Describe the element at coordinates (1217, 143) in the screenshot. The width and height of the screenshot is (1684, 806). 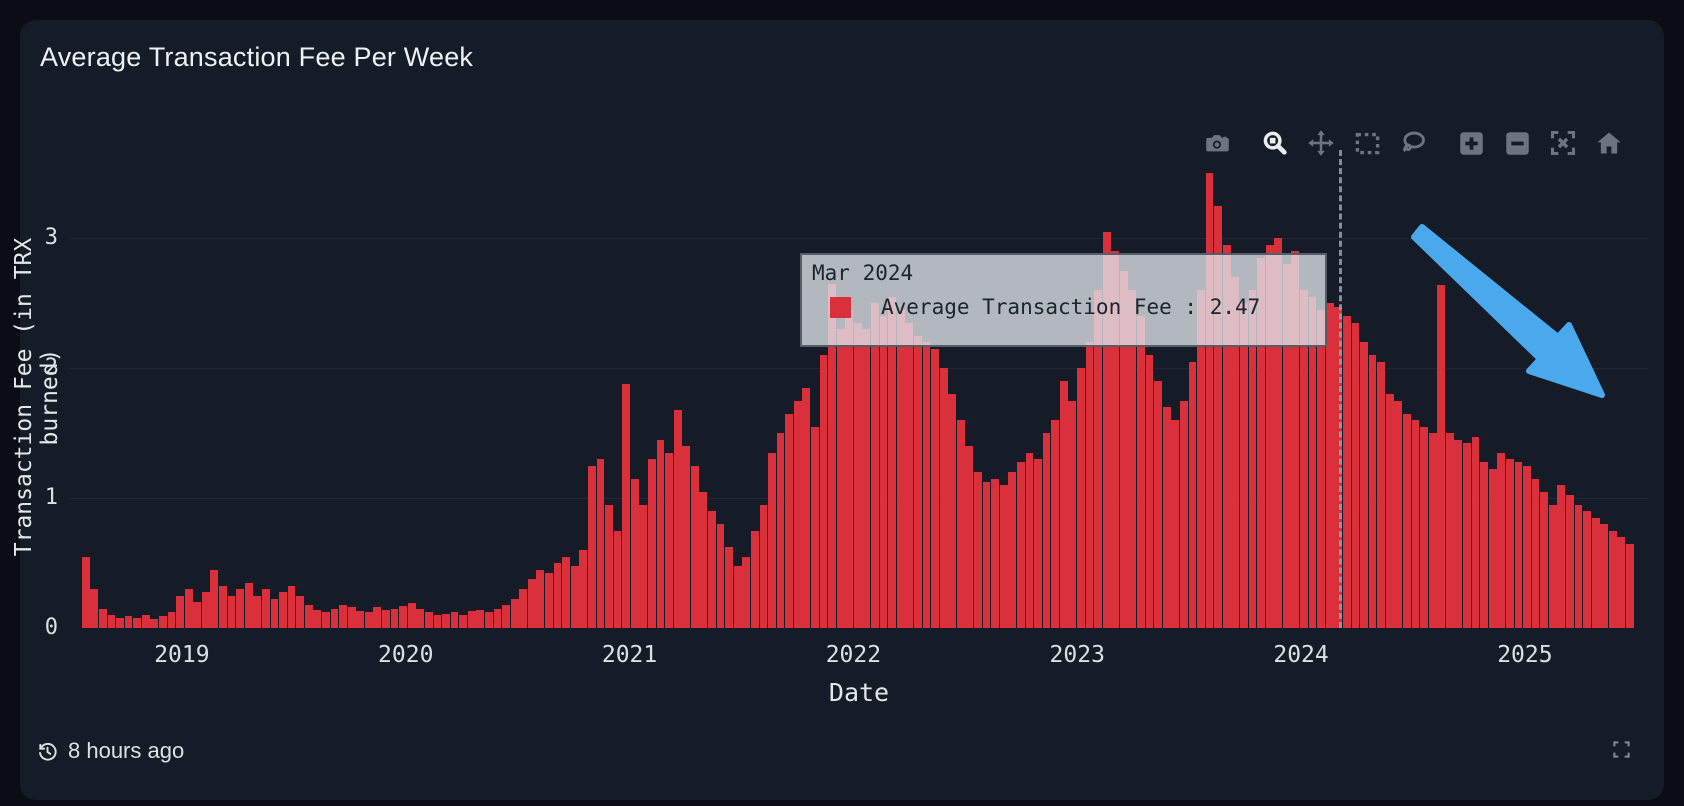
I see `camera-icon` at that location.